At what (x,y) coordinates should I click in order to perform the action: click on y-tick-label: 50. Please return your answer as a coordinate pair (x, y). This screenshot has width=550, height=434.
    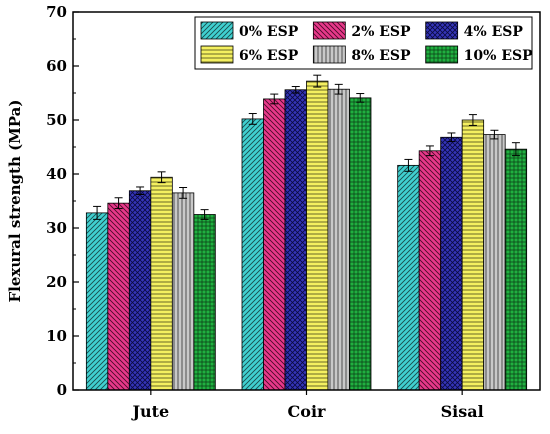
    Looking at the image, I should click on (56, 120).